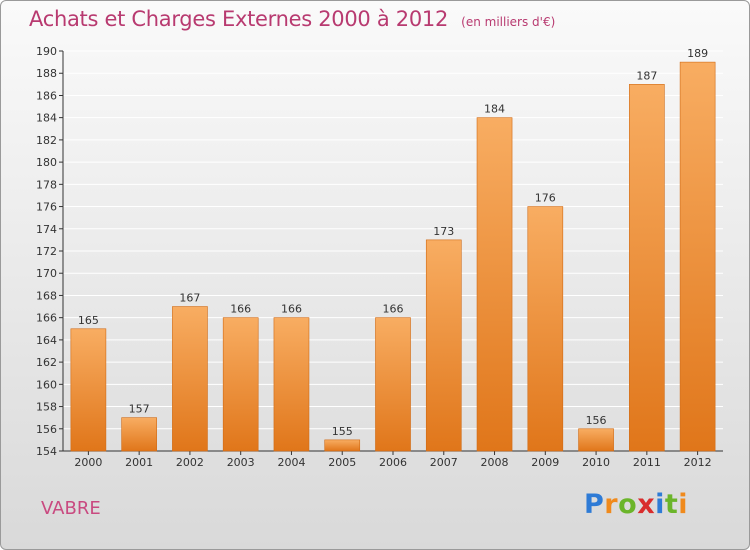  Describe the element at coordinates (393, 462) in the screenshot. I see `x-tick-label: 2006` at that location.